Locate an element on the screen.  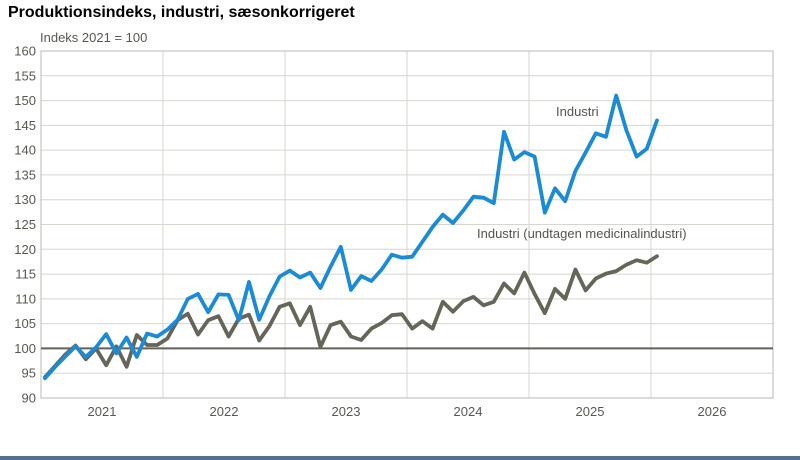
y-axis-tick-label: 105 is located at coordinates (25, 323).